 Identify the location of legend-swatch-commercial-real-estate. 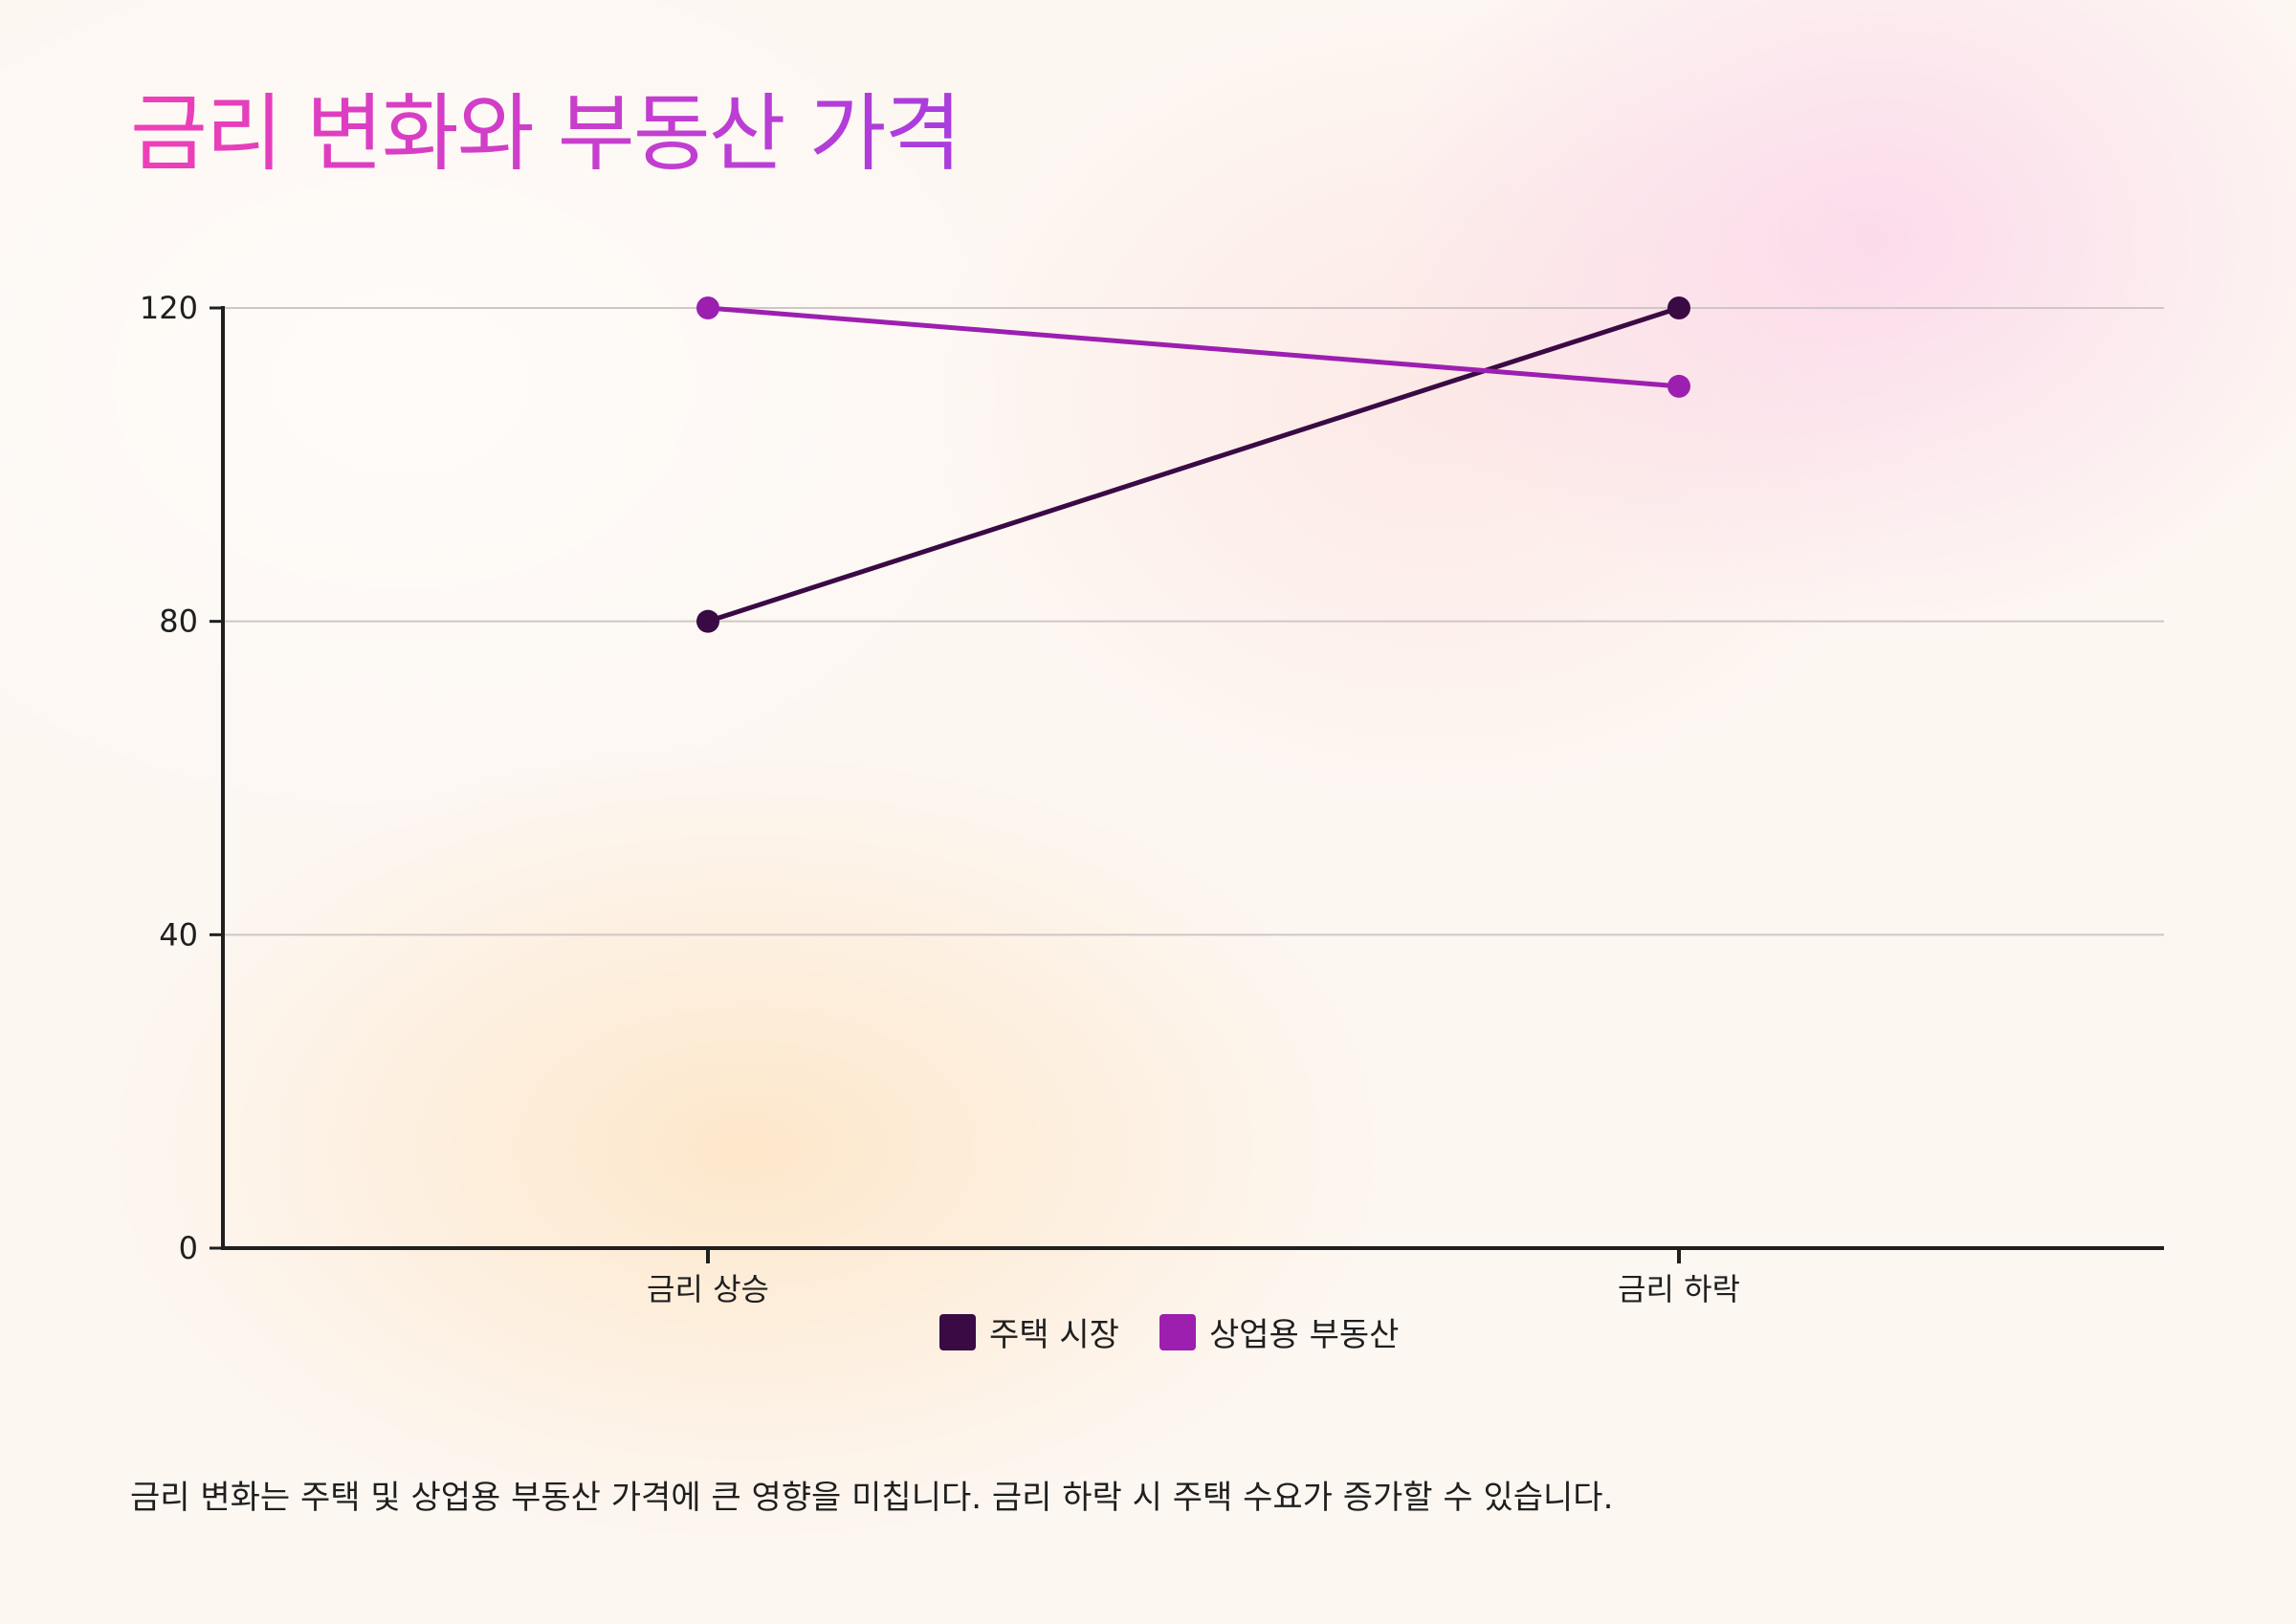
(1178, 1332).